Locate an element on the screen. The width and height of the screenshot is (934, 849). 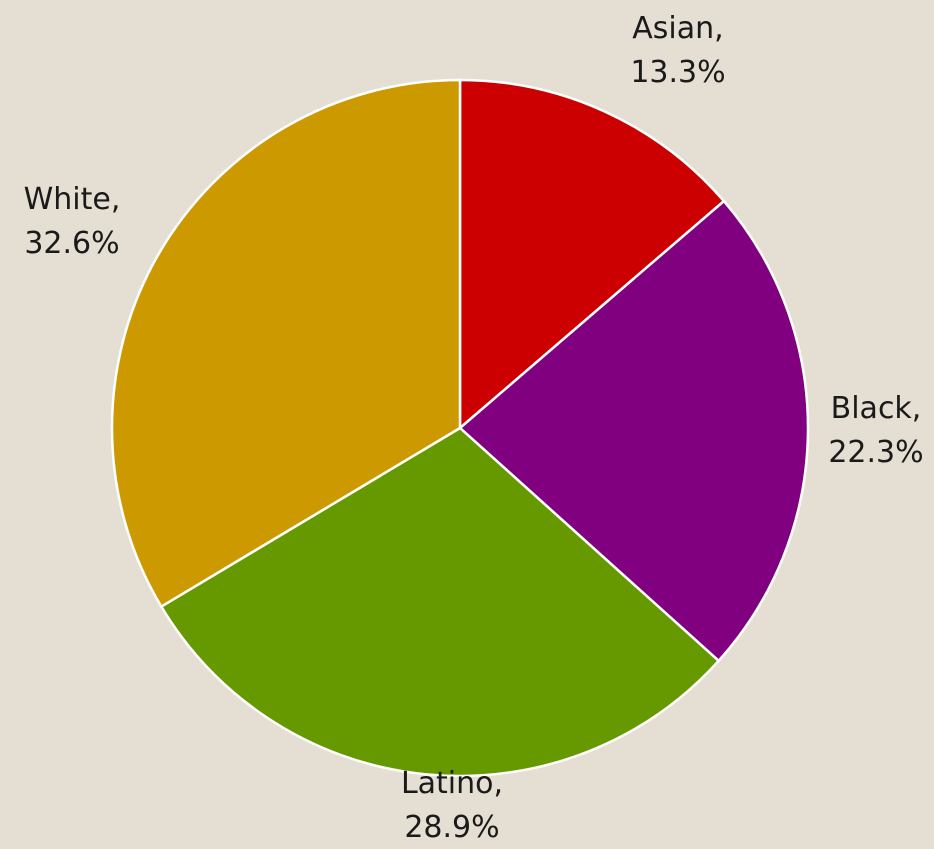
pie-label-asian: Asian, 13.3% is located at coordinates (677, 50).